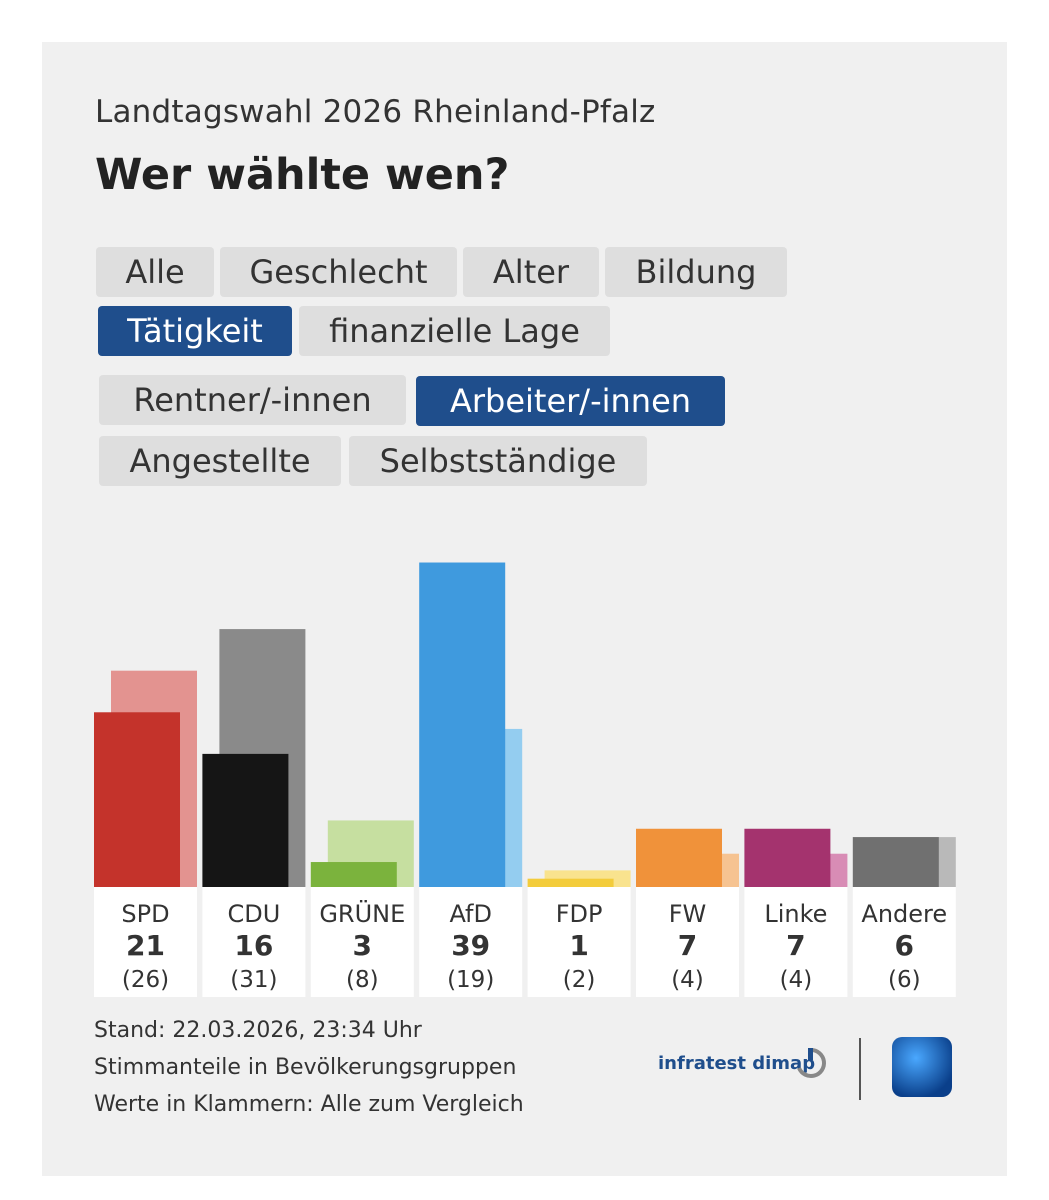 This screenshot has height=1200, width=1049. Describe the element at coordinates (362, 945) in the screenshot. I see `value-label: 3` at that location.